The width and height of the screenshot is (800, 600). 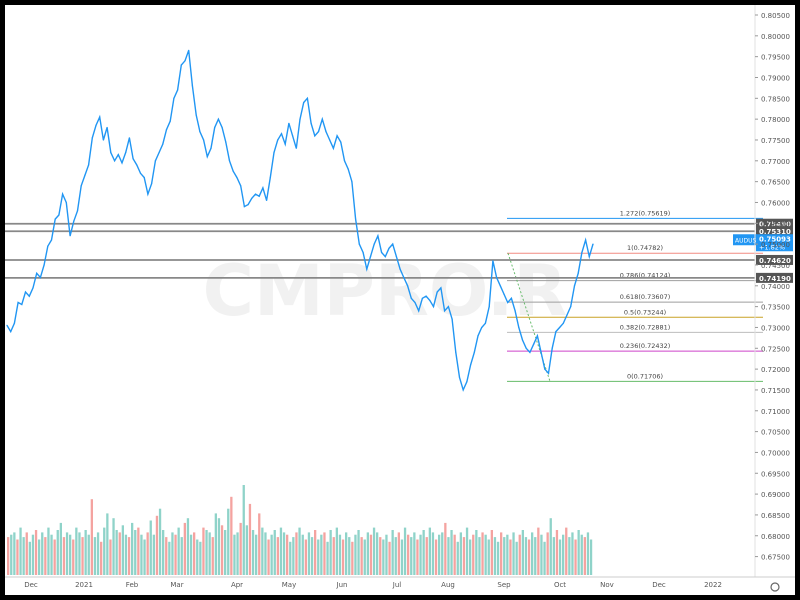 I want to click on y-tick-label: 0.77500, so click(x=775, y=141).